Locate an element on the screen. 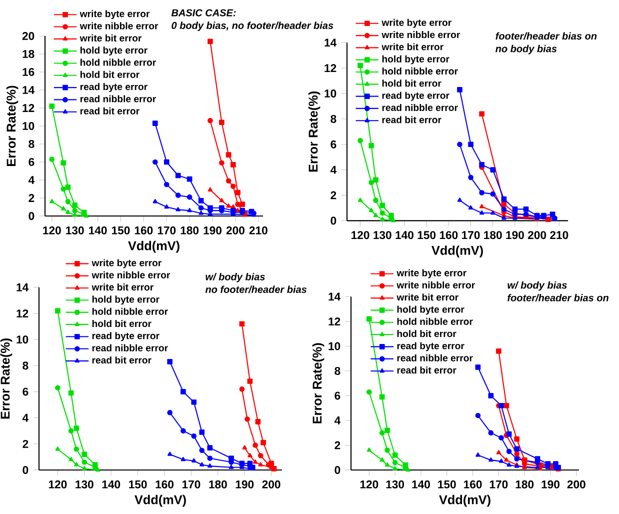 The height and width of the screenshot is (514, 619). y-tick-label: 16 is located at coordinates (28, 72).